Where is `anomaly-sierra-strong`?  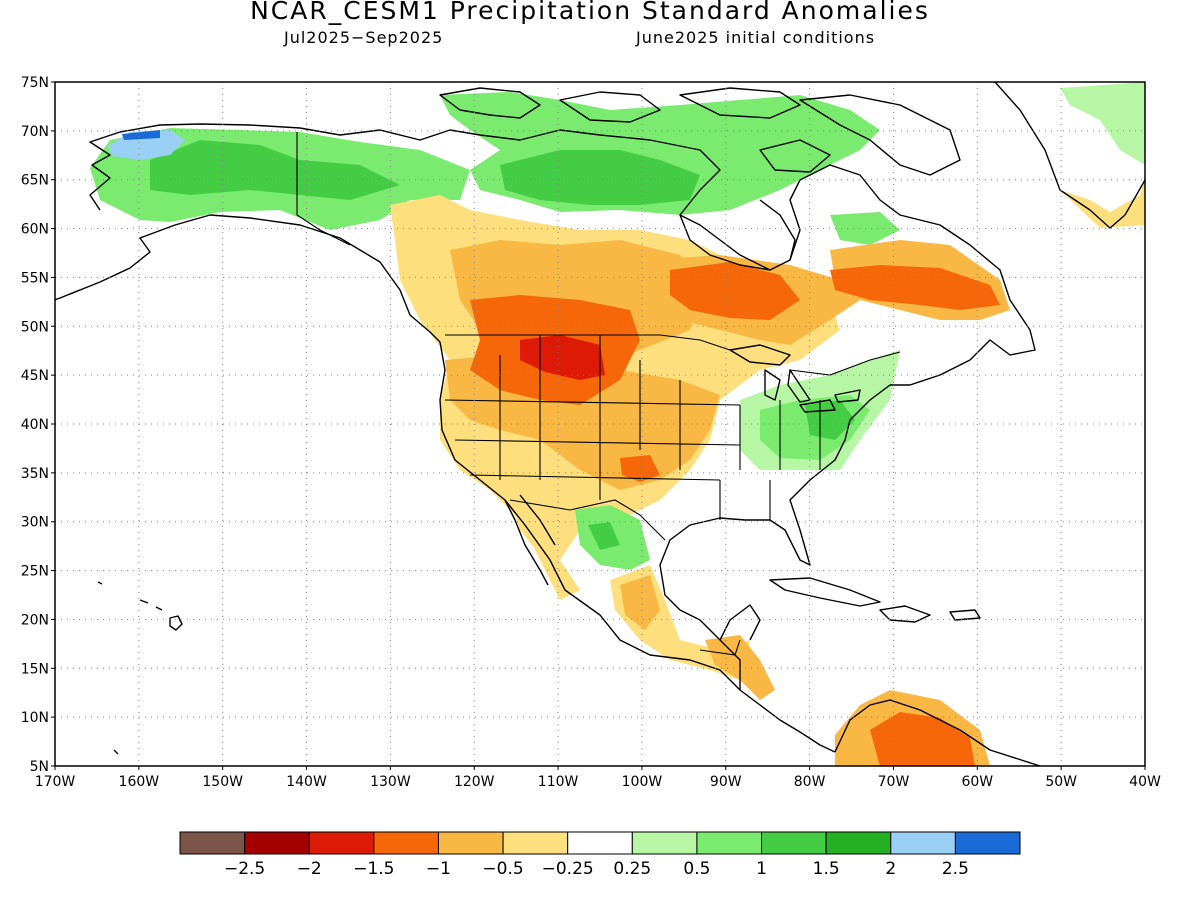
anomaly-sierra-strong is located at coordinates (604, 536).